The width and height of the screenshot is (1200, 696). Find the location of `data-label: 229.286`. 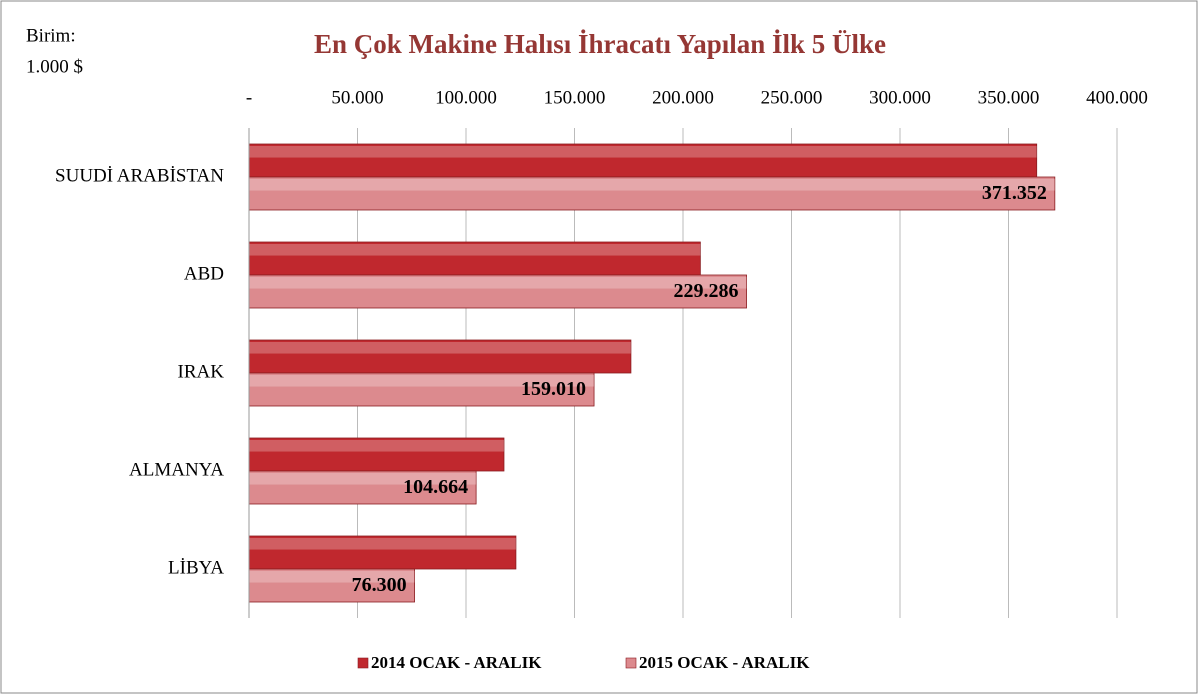

data-label: 229.286 is located at coordinates (706, 291).